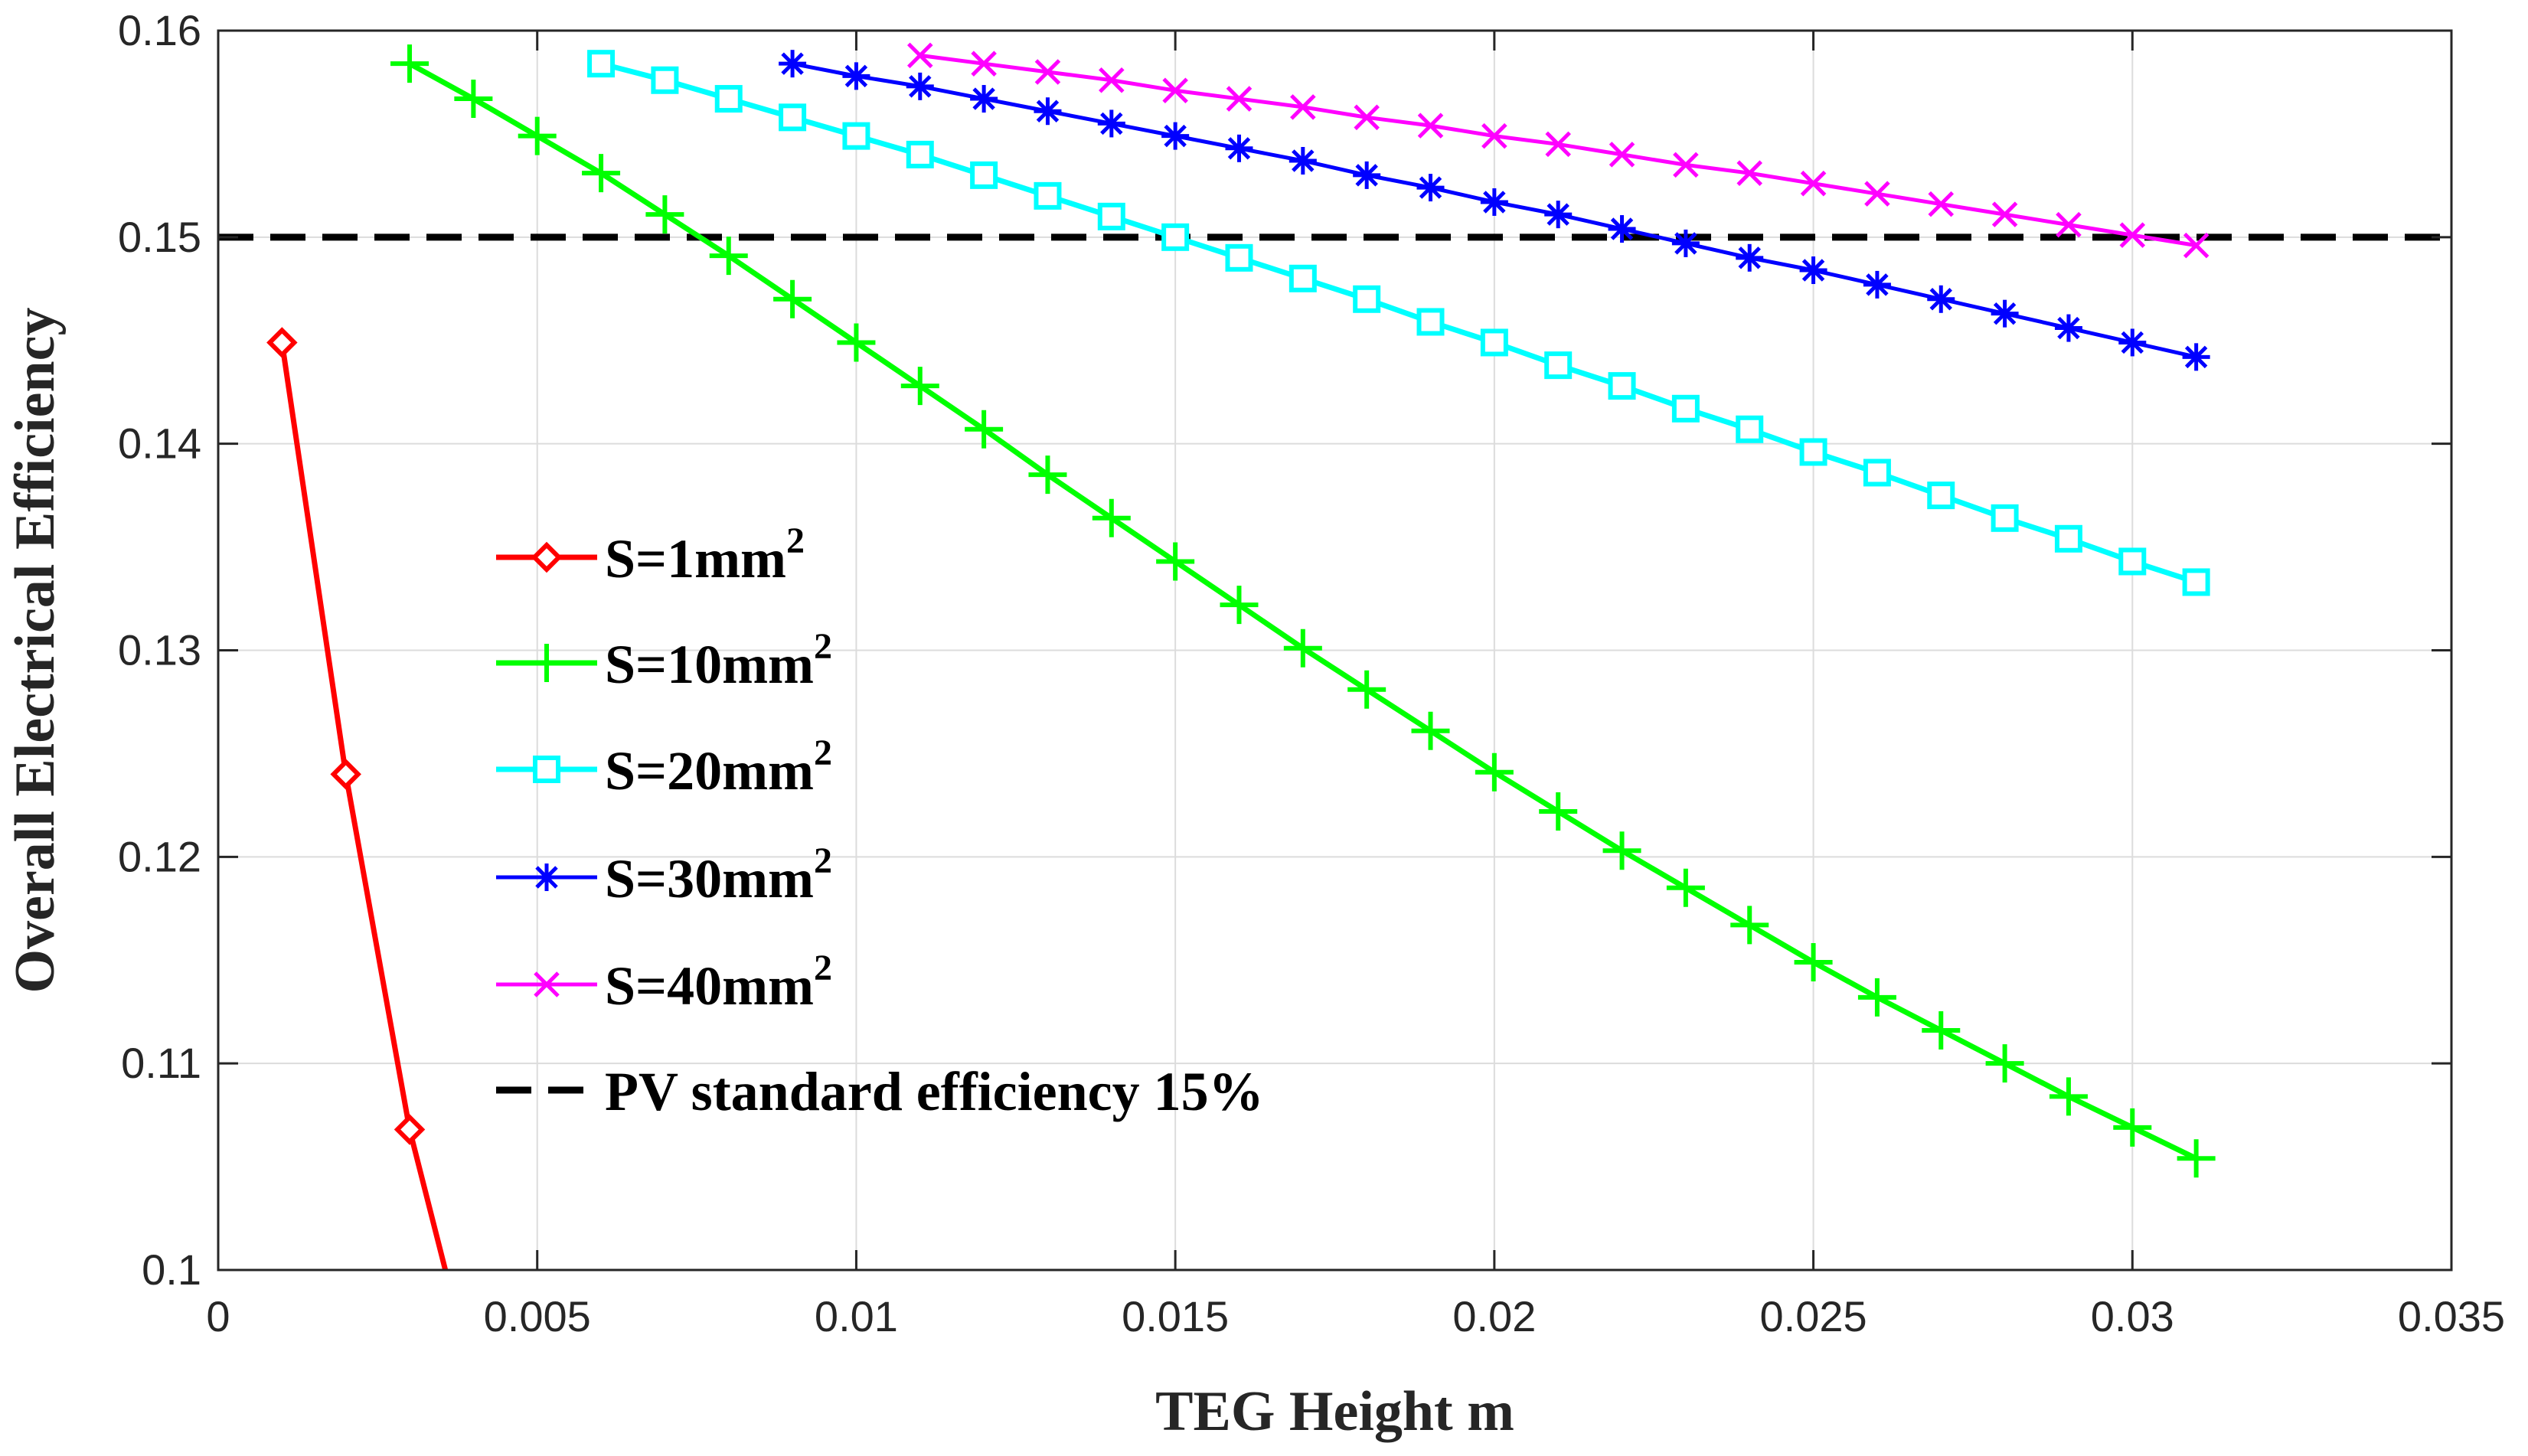 The image size is (2528, 1456). I want to click on legend-label: S=40mm2, so click(718, 982).